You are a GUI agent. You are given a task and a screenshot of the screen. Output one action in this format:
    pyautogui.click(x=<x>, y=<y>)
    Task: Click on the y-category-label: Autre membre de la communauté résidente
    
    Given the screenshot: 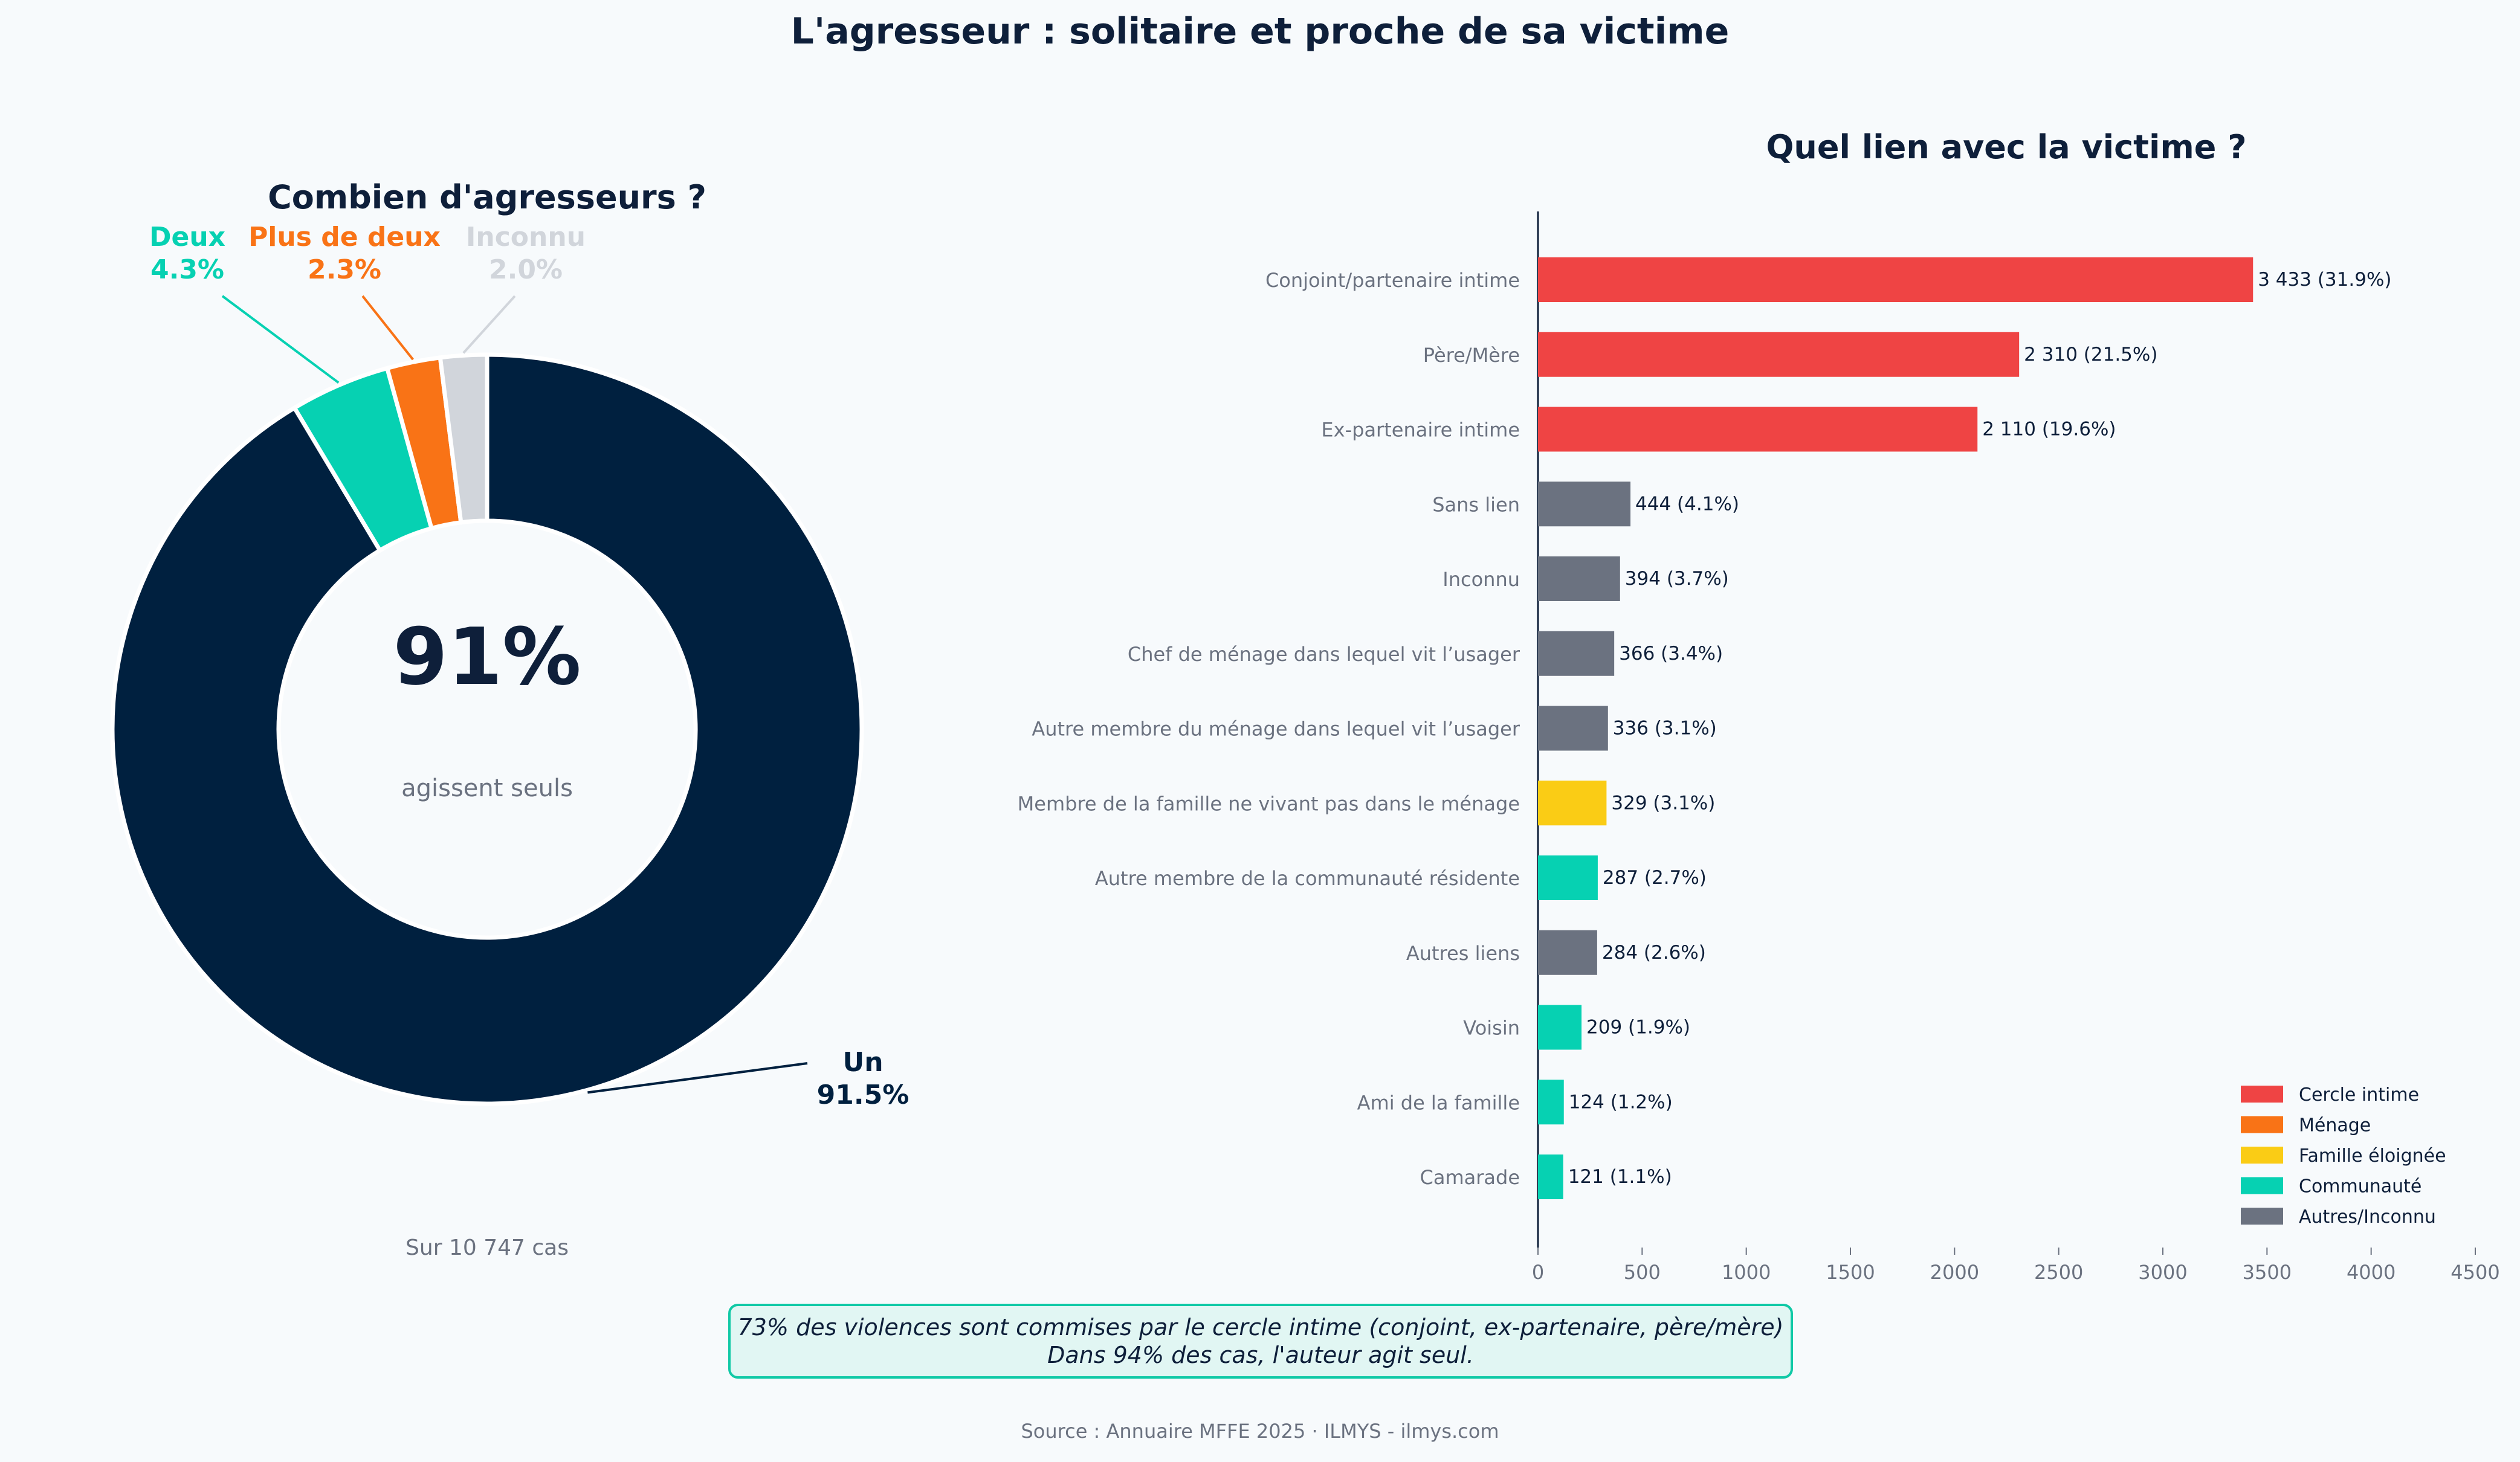 What is the action you would take?
    pyautogui.click(x=1307, y=878)
    